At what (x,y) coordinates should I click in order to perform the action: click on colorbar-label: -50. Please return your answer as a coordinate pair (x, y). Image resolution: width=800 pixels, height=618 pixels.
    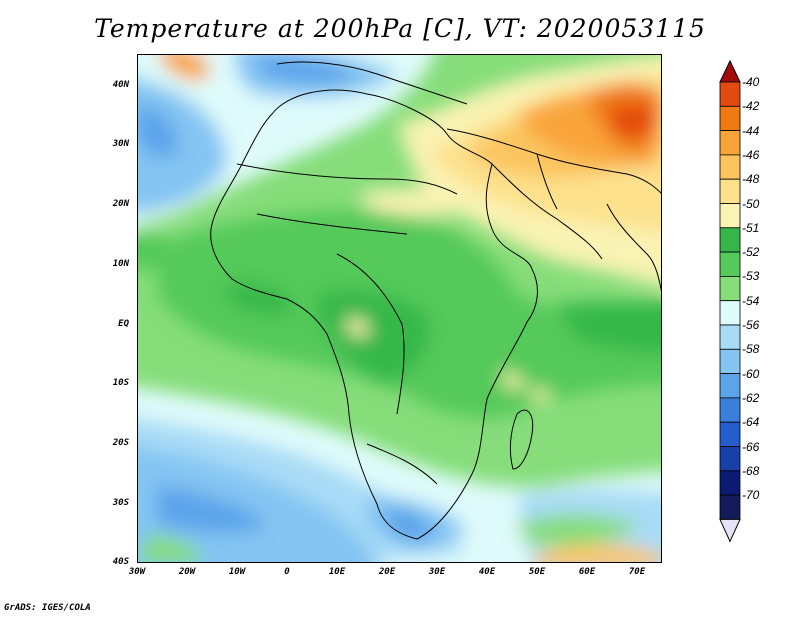
    Looking at the image, I should click on (751, 203).